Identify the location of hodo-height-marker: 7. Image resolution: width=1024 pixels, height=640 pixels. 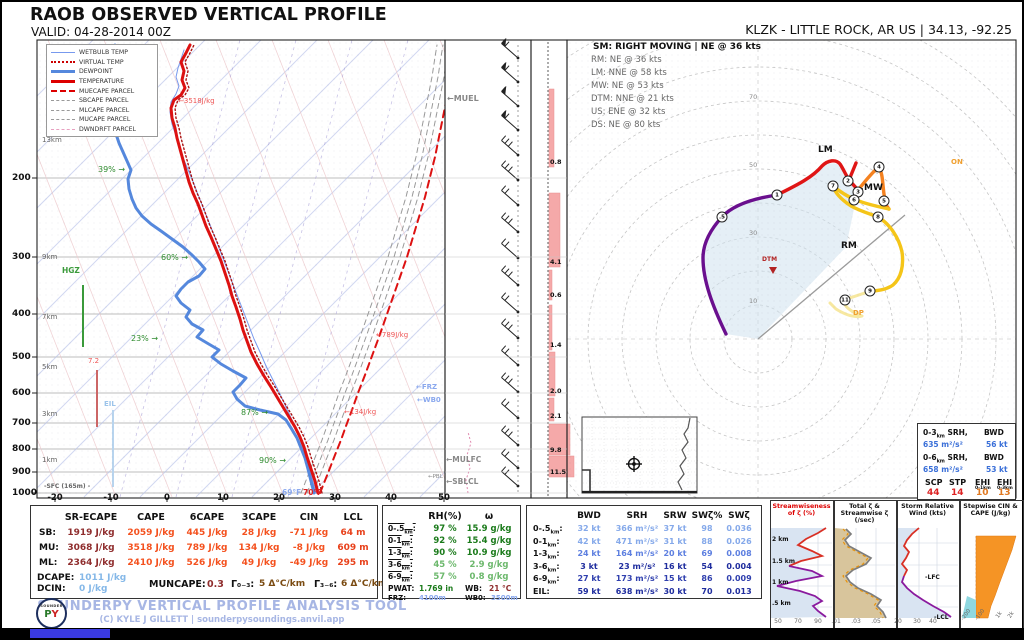
(833, 186).